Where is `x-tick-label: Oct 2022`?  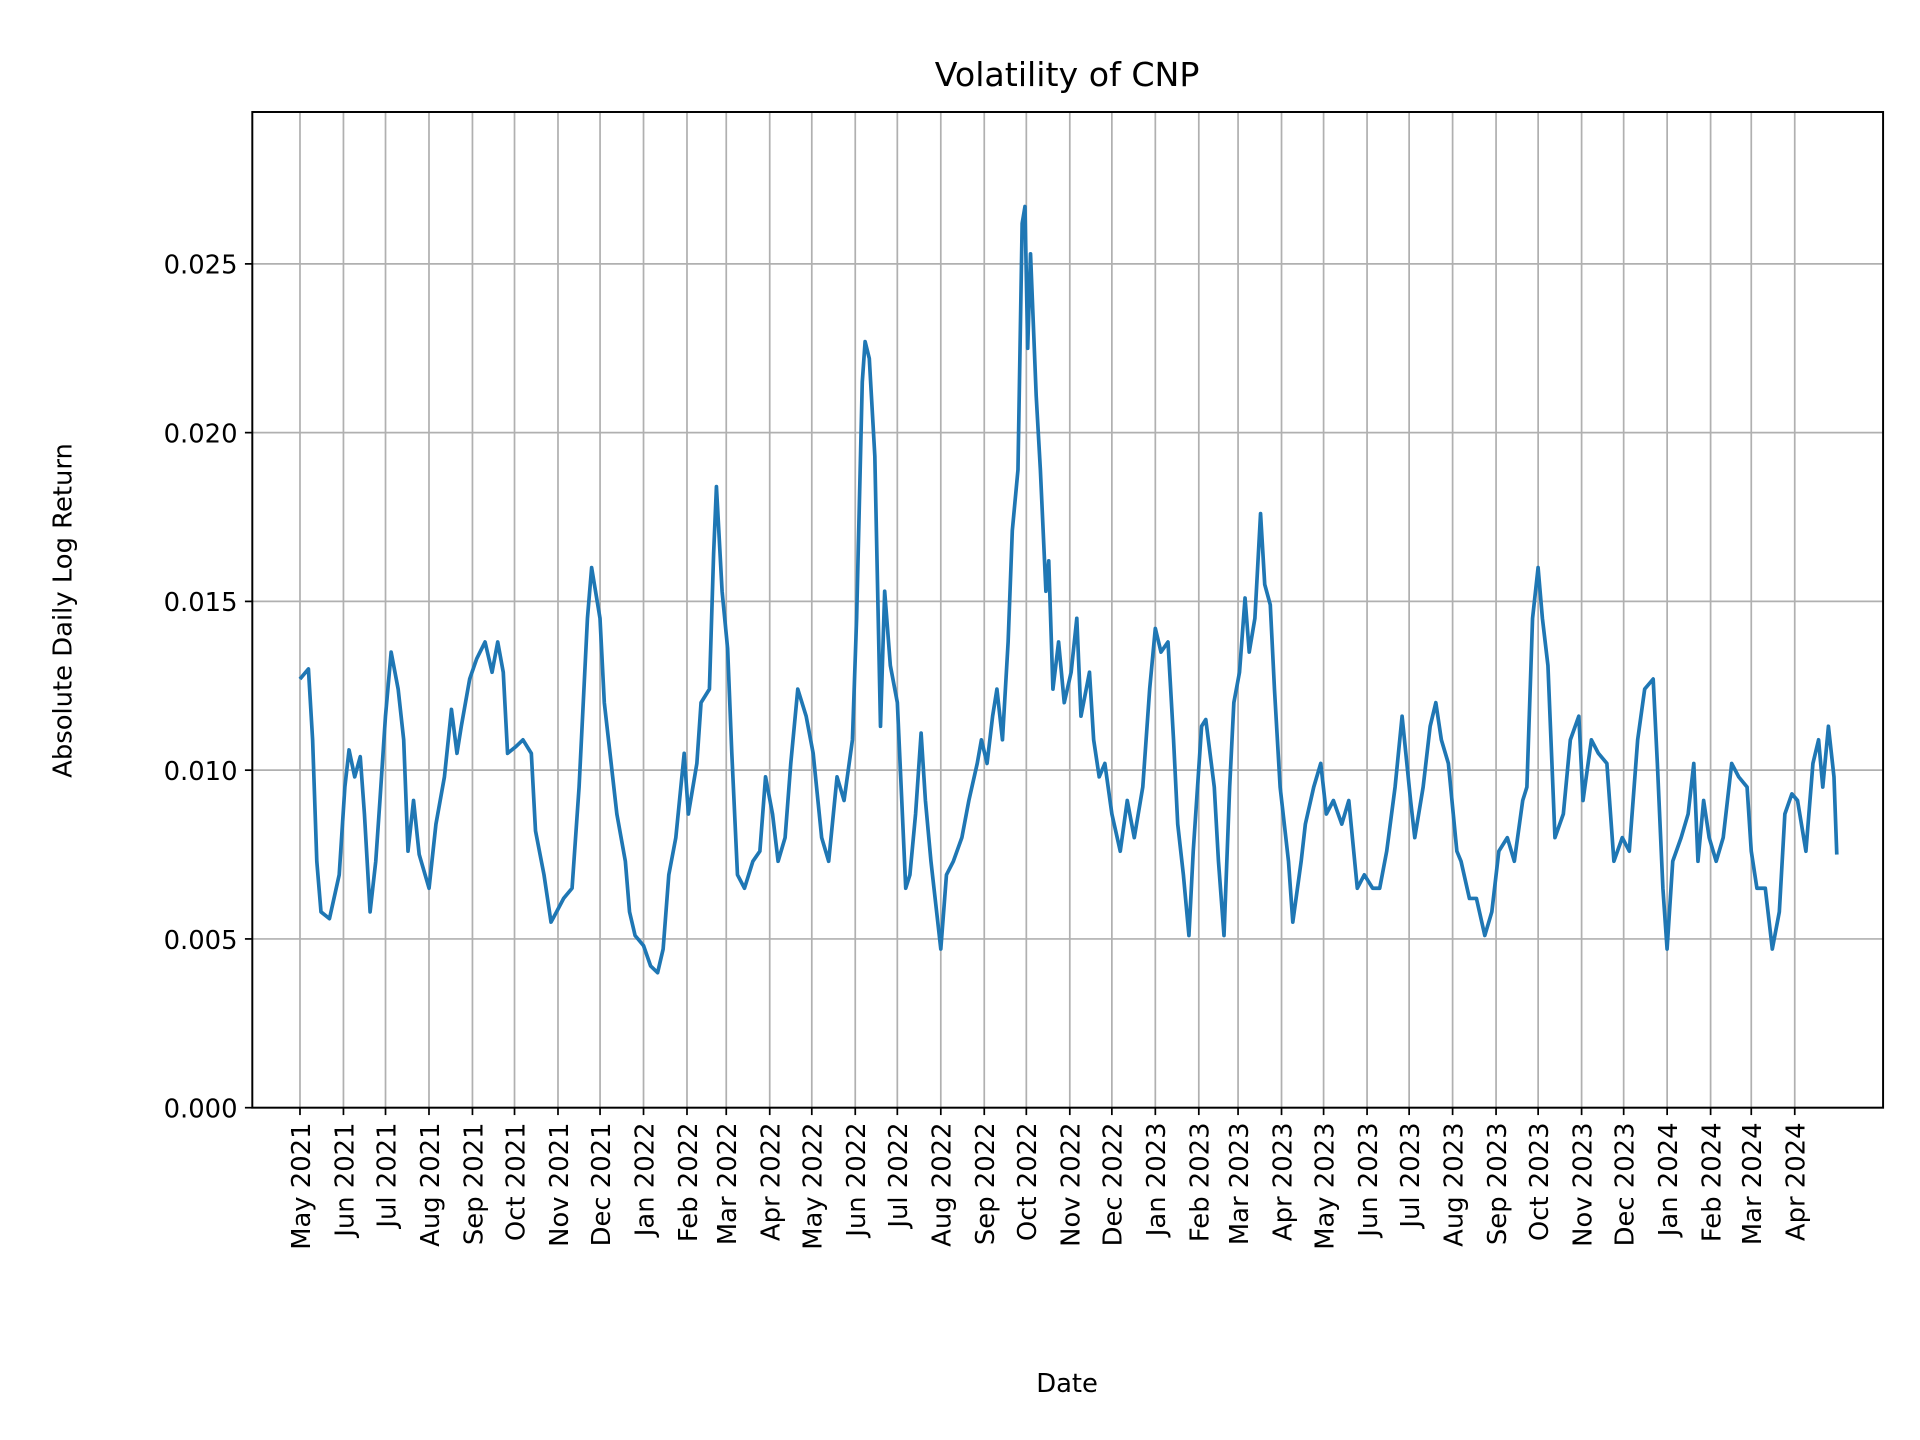 x-tick-label: Oct 2022 is located at coordinates (1028, 1181).